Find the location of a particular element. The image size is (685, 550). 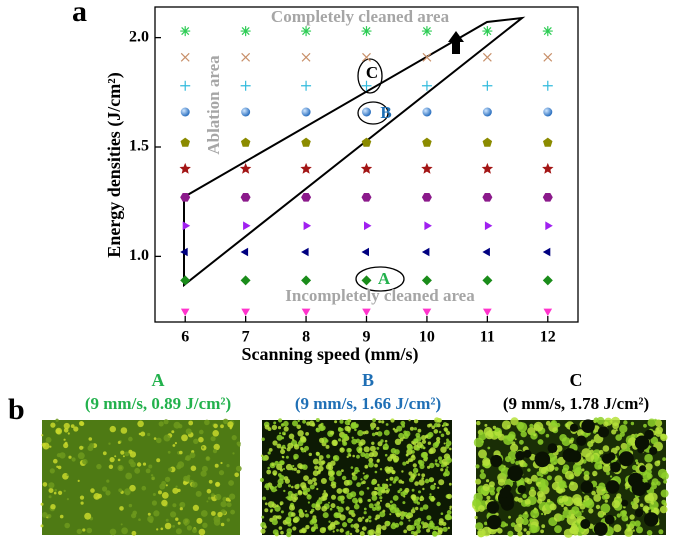

image-label: B is located at coordinates (368, 380).